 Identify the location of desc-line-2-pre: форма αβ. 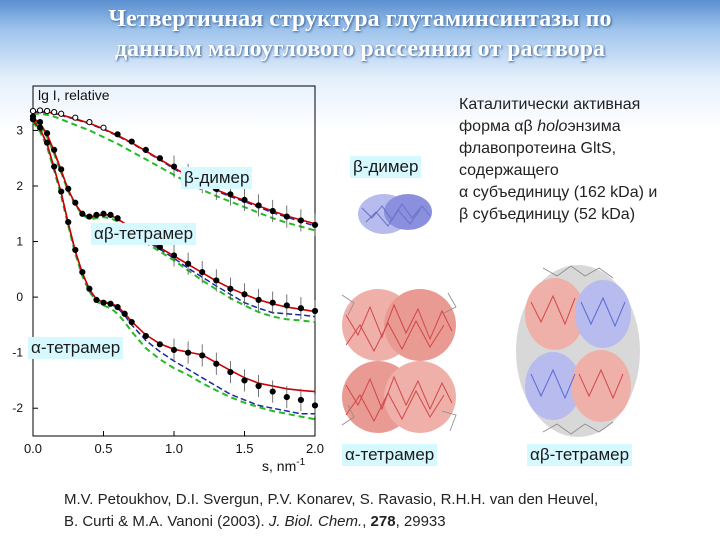
(498, 126).